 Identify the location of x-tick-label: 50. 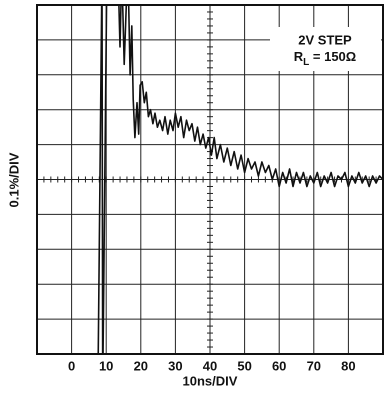
(244, 365).